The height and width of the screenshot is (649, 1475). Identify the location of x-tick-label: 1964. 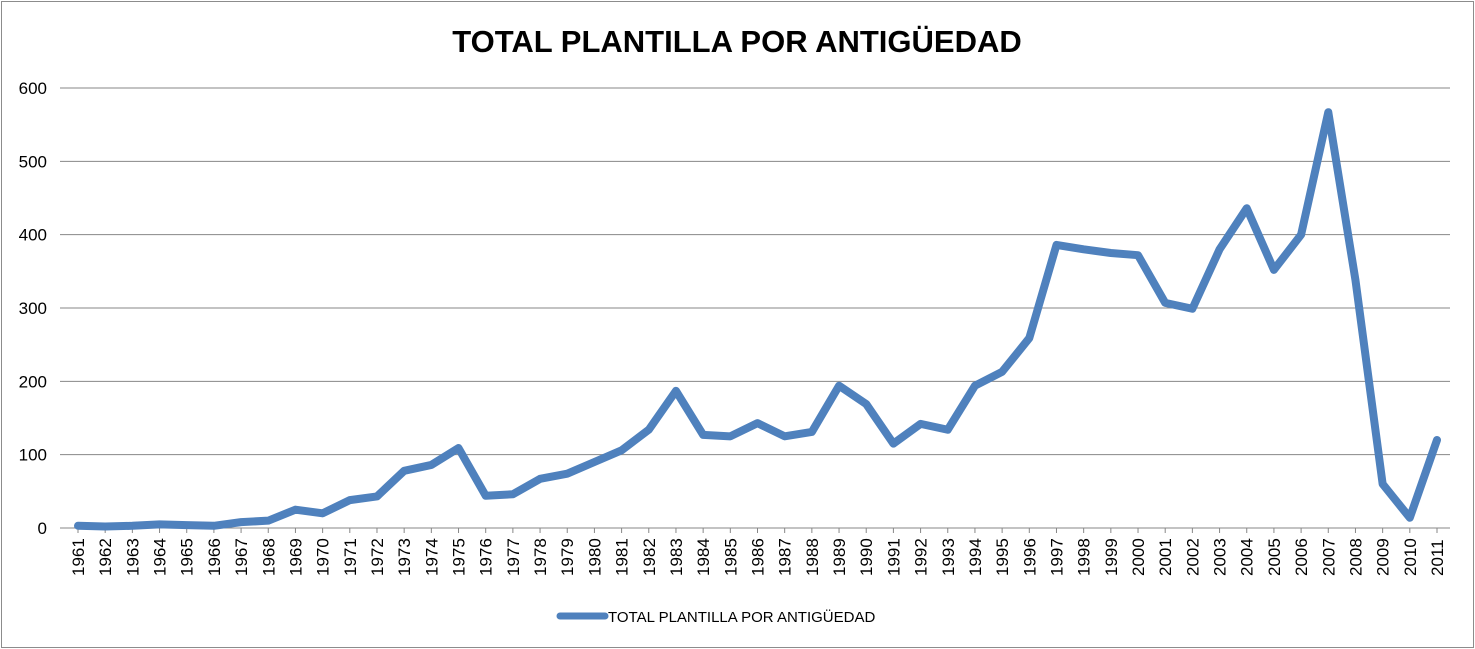
(160, 557).